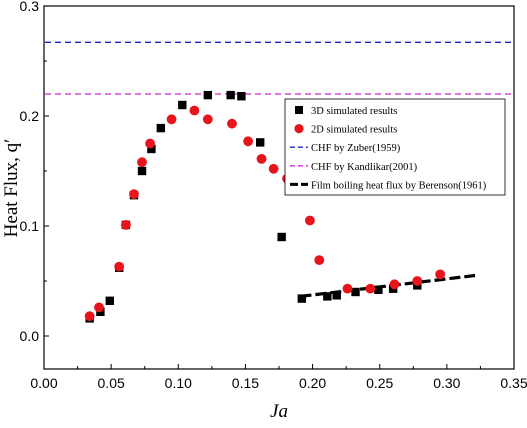 The width and height of the screenshot is (527, 428). Describe the element at coordinates (30, 226) in the screenshot. I see `y-tick-label: 0.1` at that location.